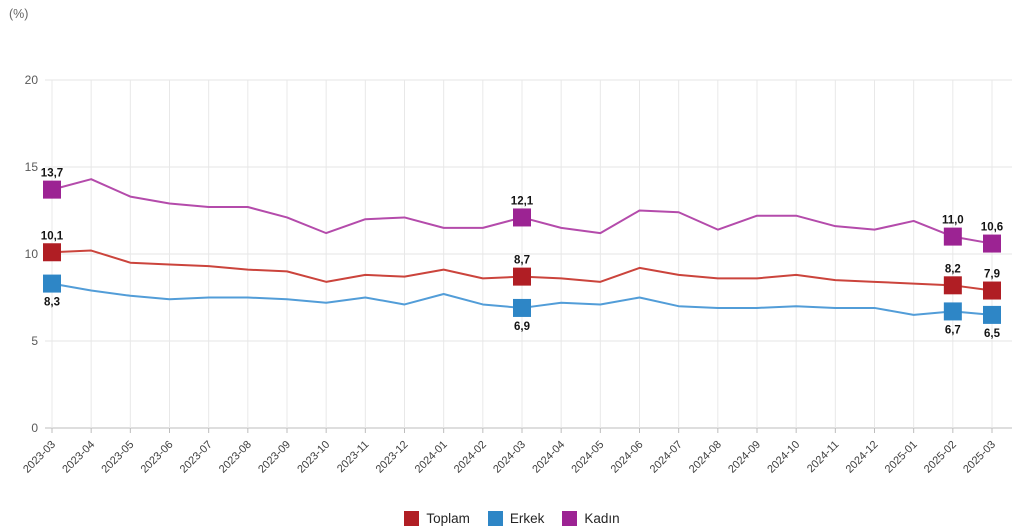 This screenshot has height=532, width=1024. What do you see at coordinates (992, 228) in the screenshot?
I see `data-label-kadin-2025-03: 10,6` at bounding box center [992, 228].